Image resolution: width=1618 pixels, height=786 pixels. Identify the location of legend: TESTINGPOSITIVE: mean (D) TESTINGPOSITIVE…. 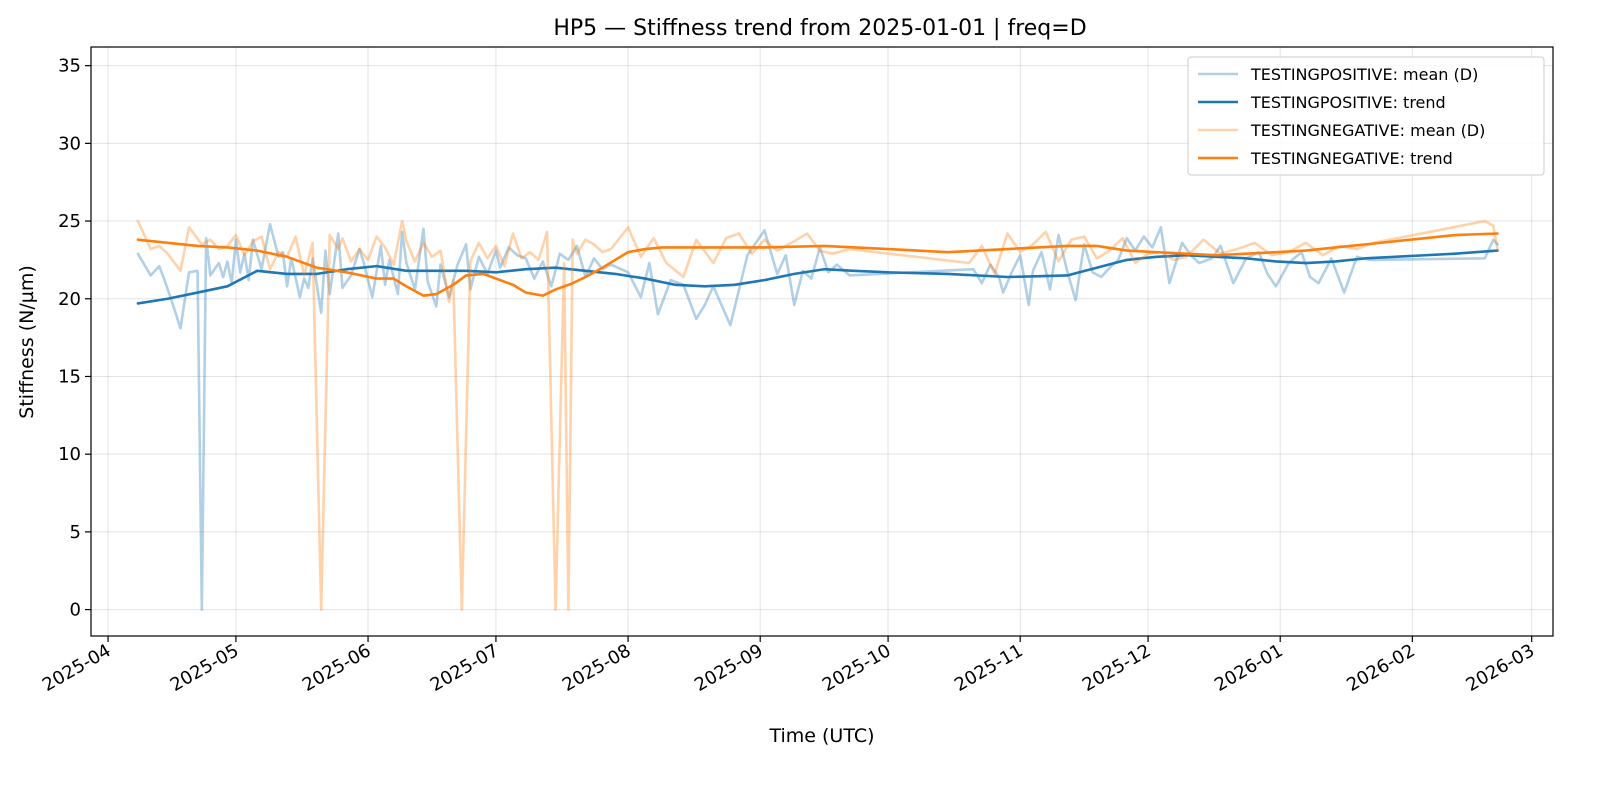
(1366, 116).